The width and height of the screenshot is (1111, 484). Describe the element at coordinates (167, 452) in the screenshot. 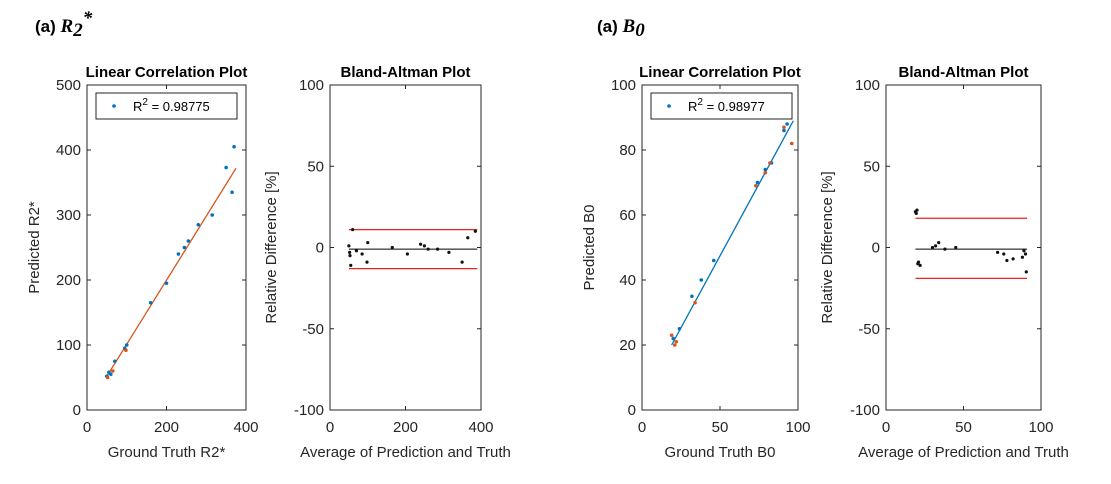

I see `x-axis-label: Ground Truth R2*` at that location.